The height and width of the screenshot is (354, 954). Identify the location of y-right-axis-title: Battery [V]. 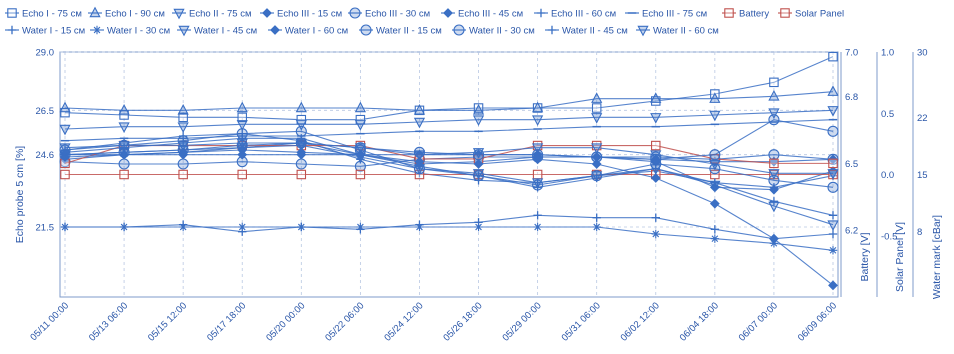
(865, 256).